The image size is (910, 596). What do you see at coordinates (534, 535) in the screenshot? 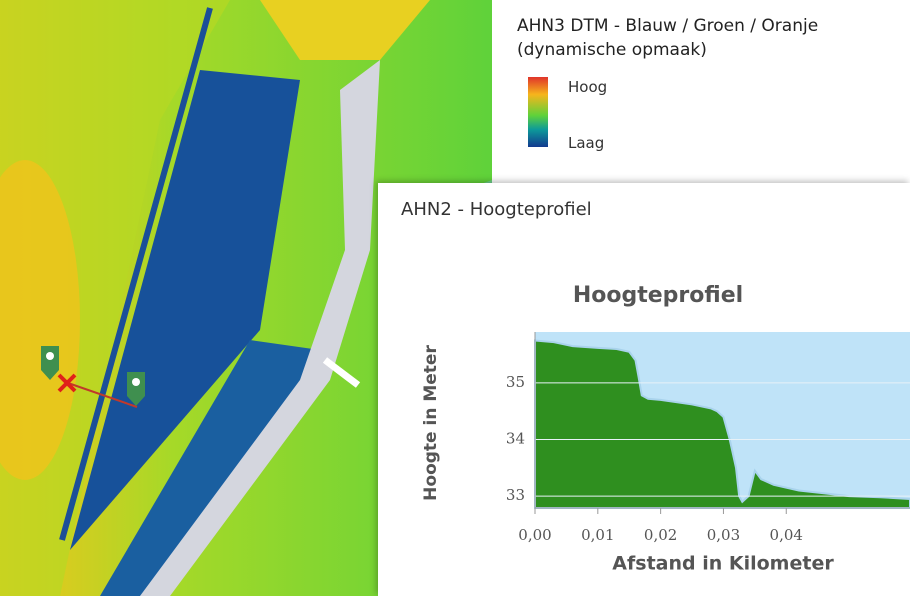
I see `x-tick-label: 0,00` at bounding box center [534, 535].